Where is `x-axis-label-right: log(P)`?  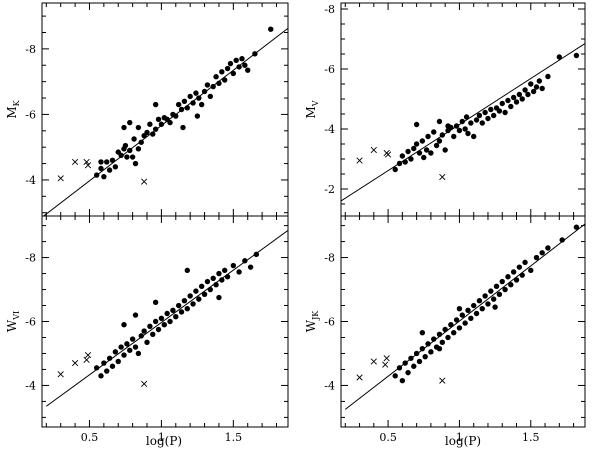 x-axis-label-right: log(P) is located at coordinates (463, 441).